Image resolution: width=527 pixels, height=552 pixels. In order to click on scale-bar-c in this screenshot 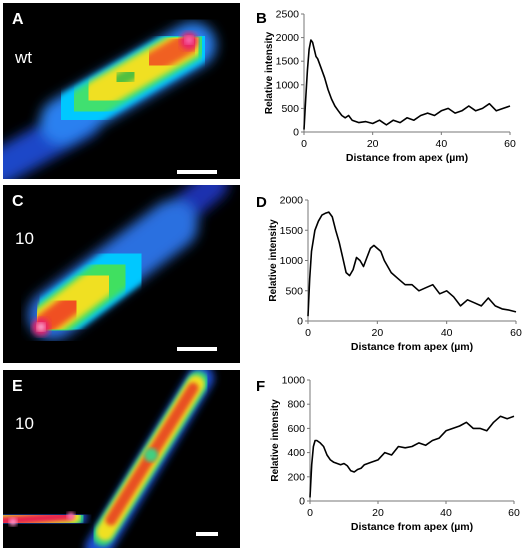, I will do `click(197, 349)`.